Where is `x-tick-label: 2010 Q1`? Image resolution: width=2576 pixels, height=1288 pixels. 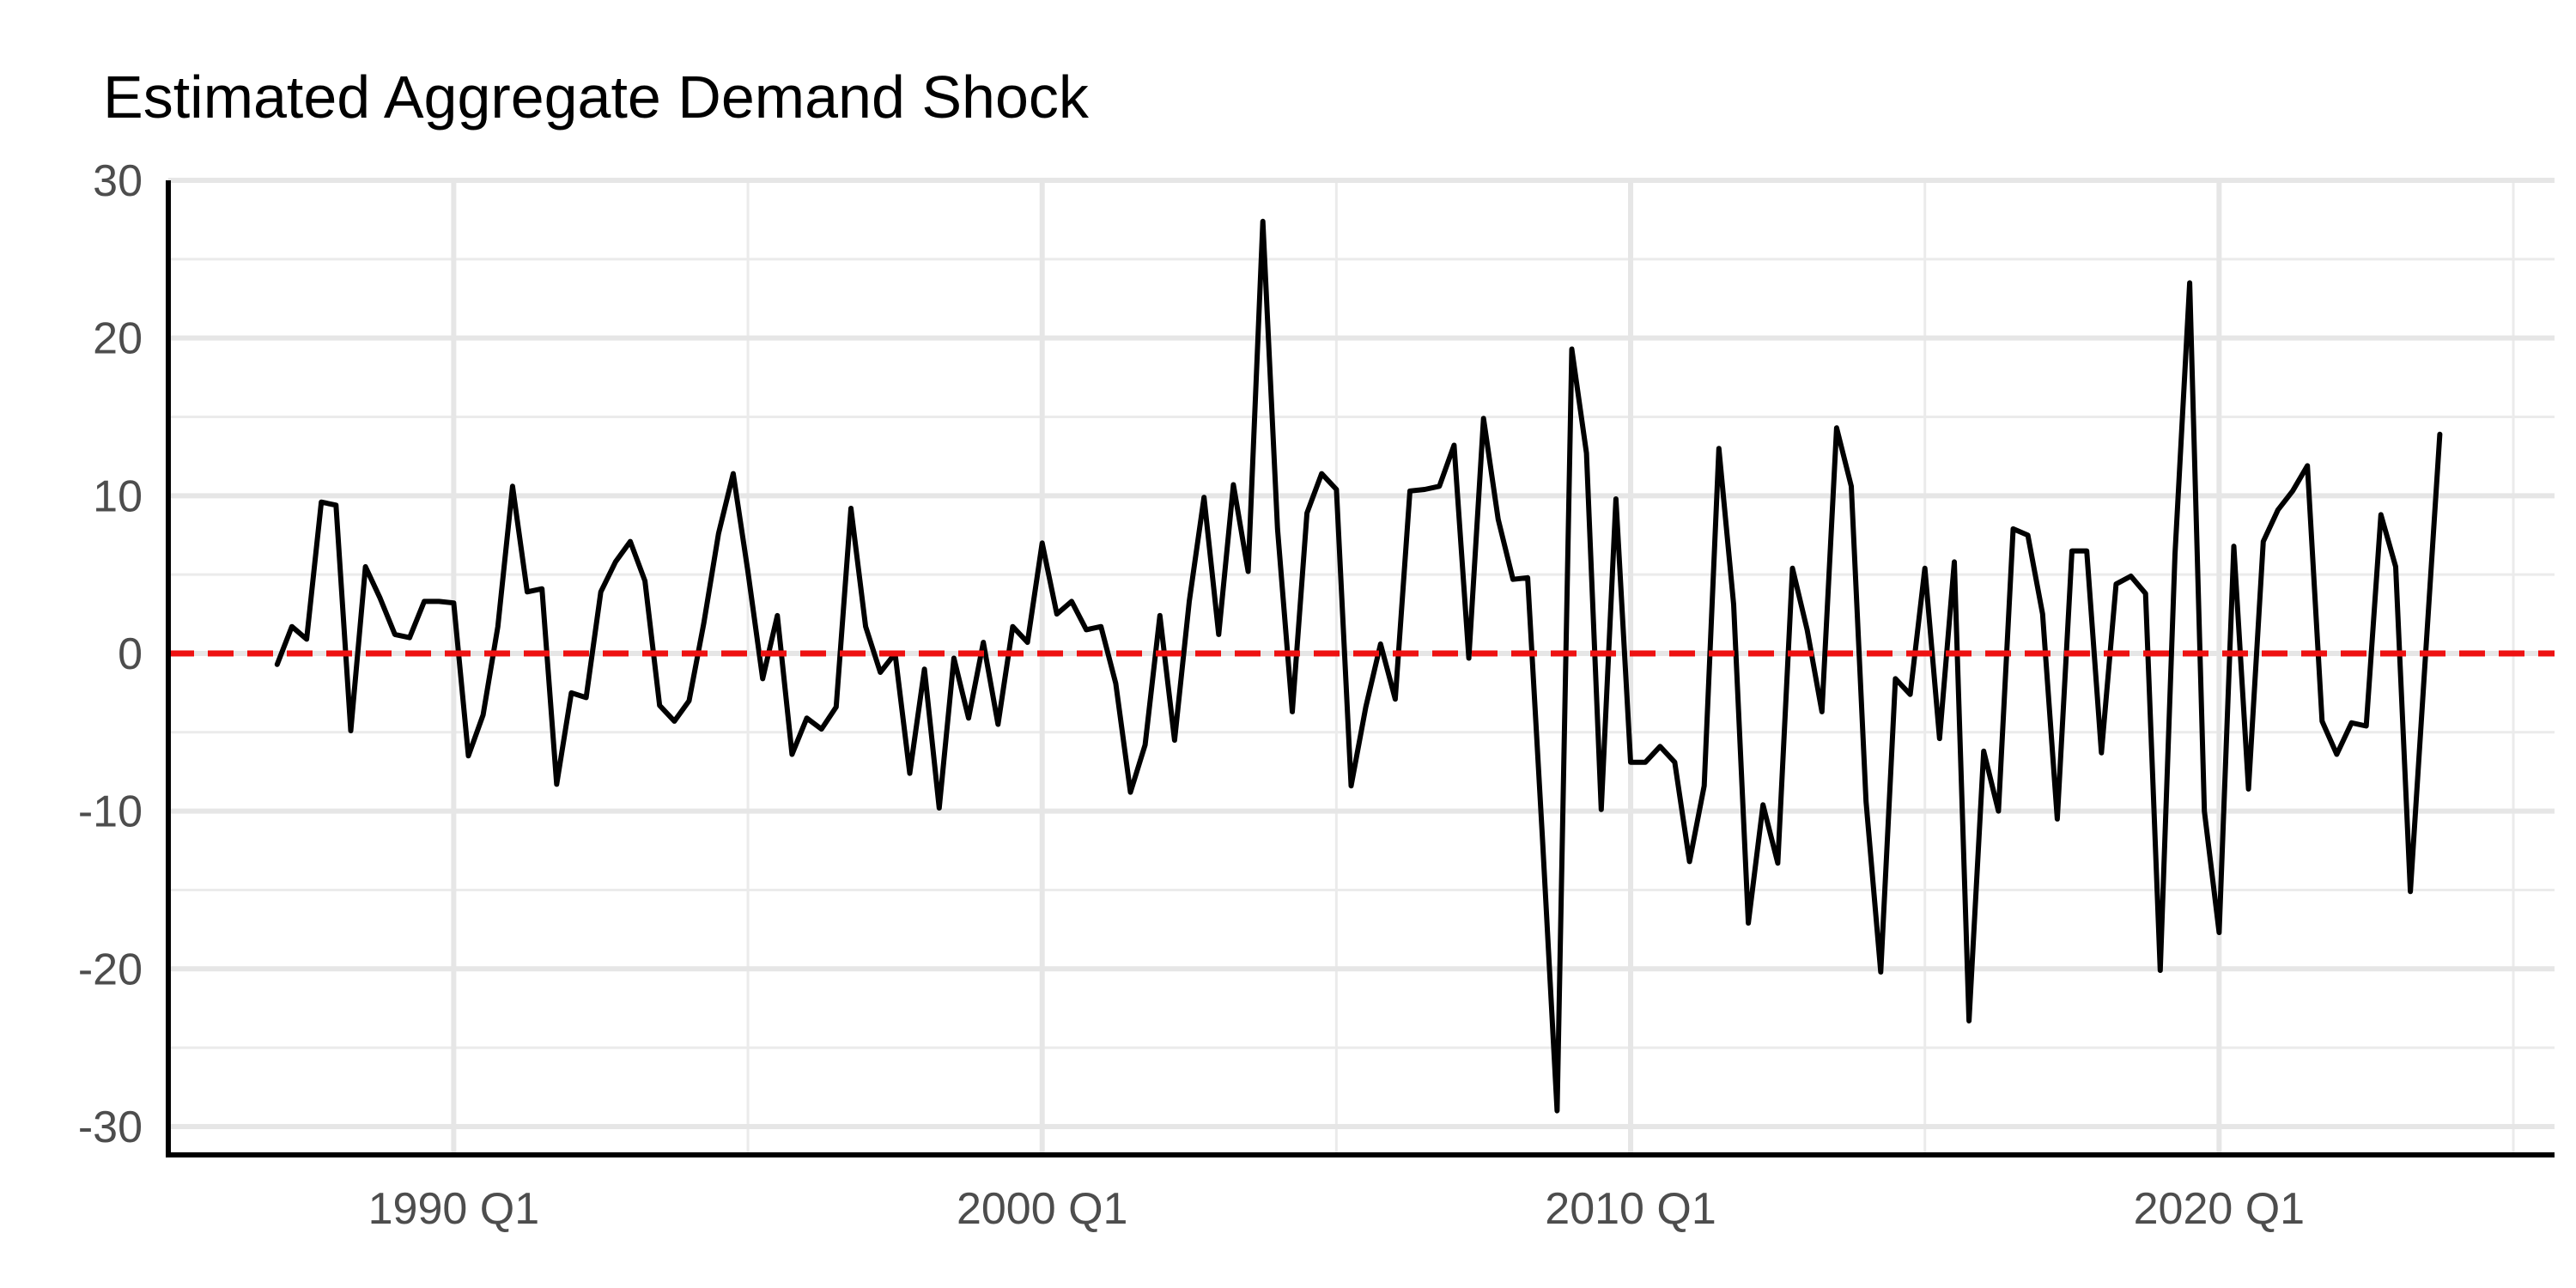
x-tick-label: 2010 Q1 is located at coordinates (1631, 1209).